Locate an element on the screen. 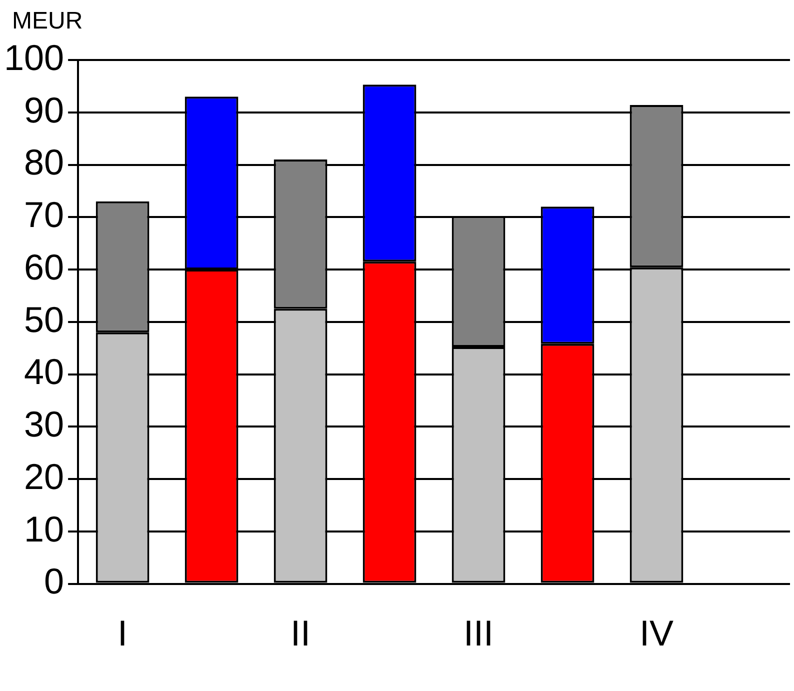 The height and width of the screenshot is (691, 794). x-tick-label: II is located at coordinates (300, 633).